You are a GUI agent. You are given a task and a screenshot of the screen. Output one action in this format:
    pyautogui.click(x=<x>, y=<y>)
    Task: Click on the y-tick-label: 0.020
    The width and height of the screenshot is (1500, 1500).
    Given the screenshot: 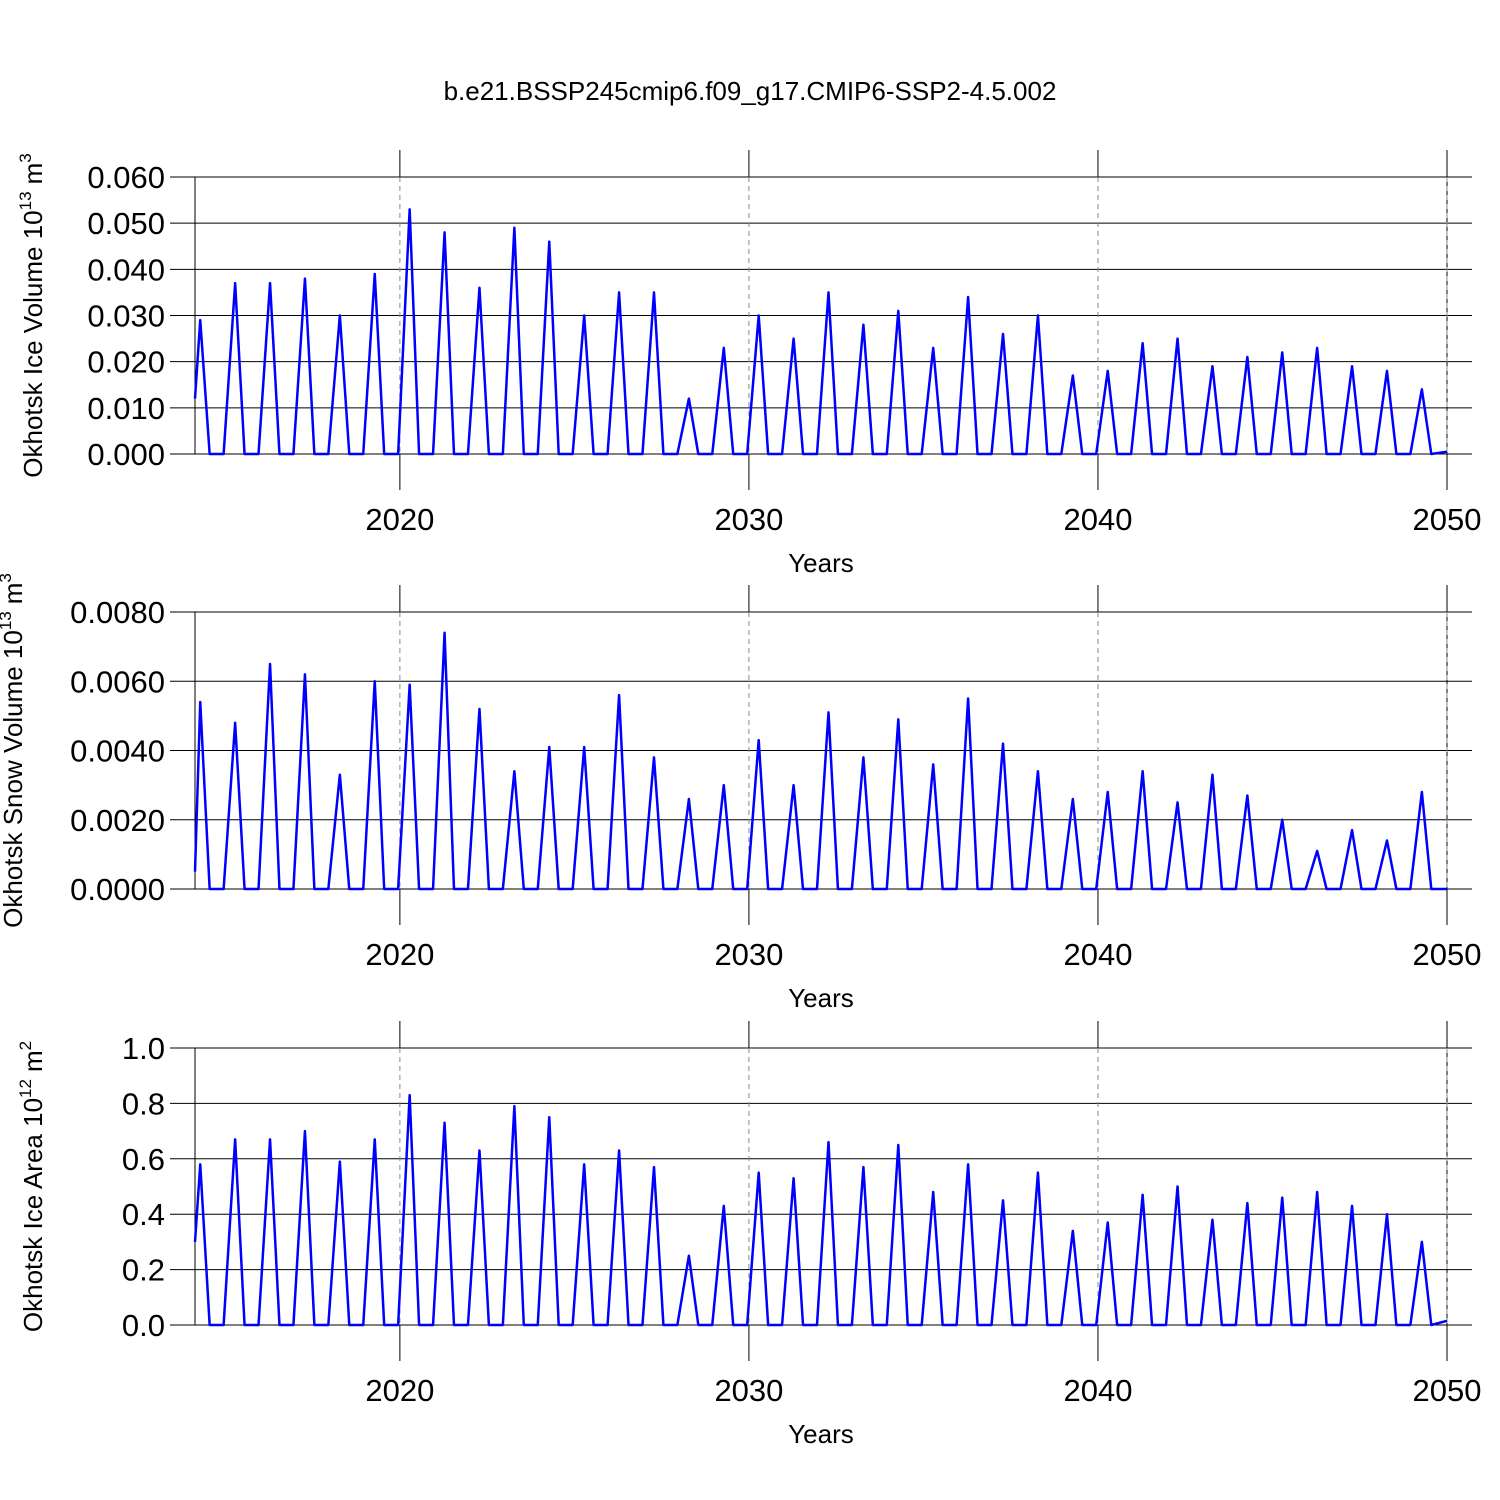 What is the action you would take?
    pyautogui.click(x=126, y=362)
    